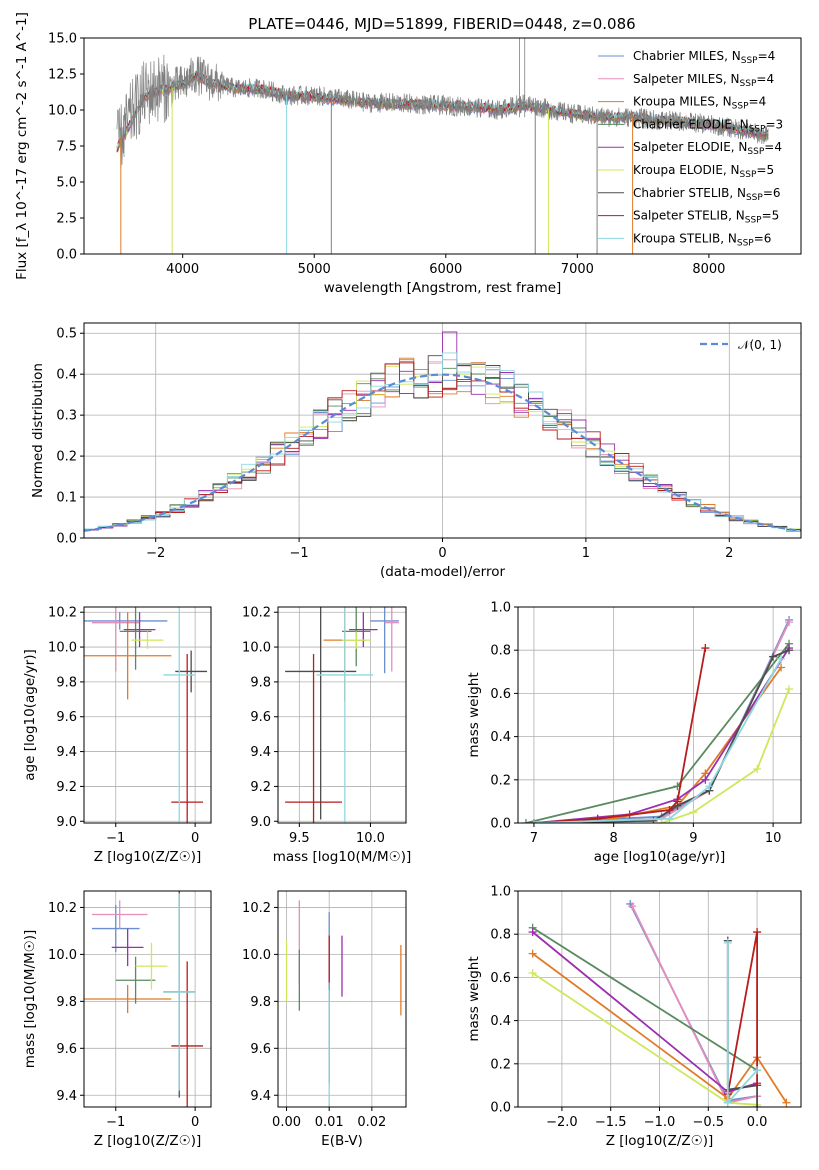  I want to click on x-axis-label: (data-model)/error, so click(443, 572).